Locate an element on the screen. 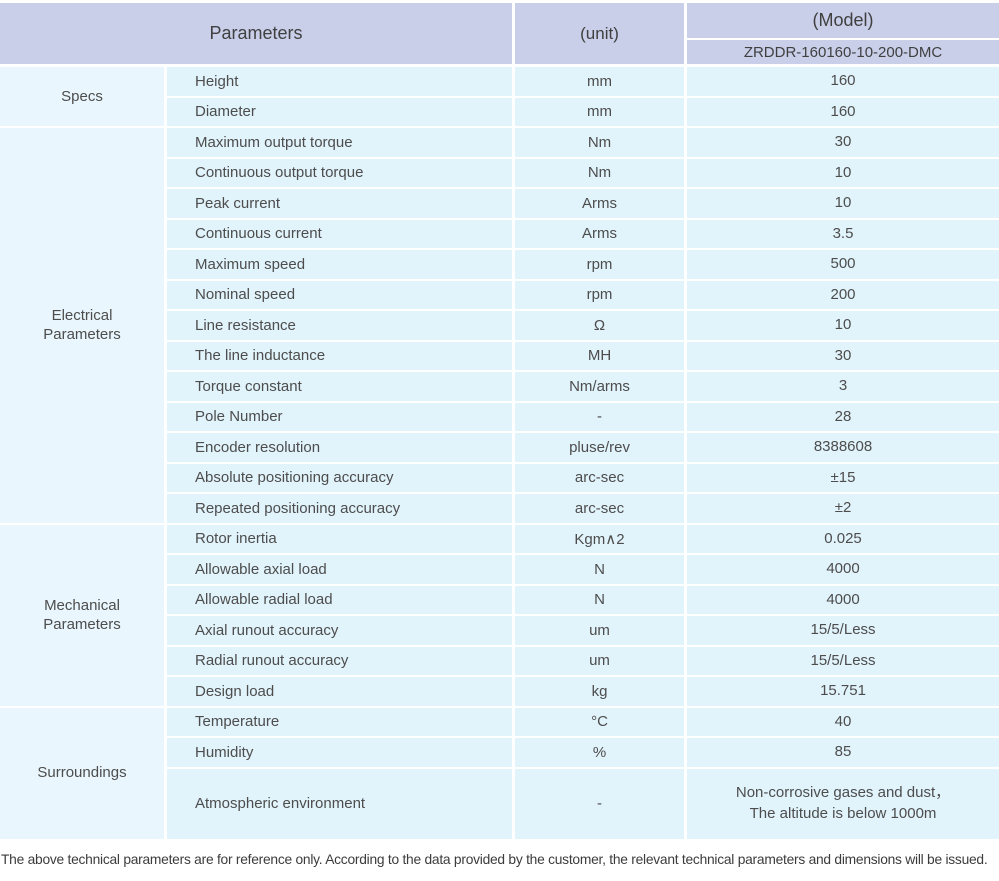  value-cell: 500 is located at coordinates (841, 265).